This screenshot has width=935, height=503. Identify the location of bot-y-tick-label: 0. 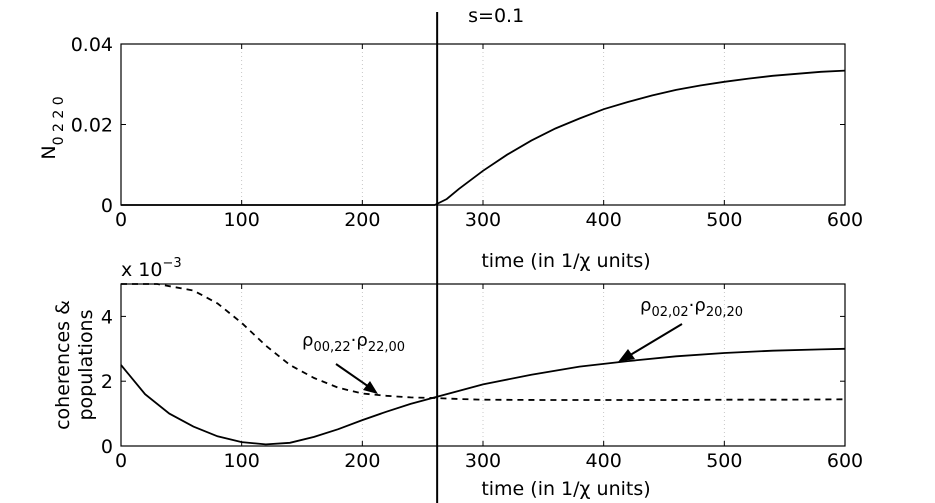
(107, 447).